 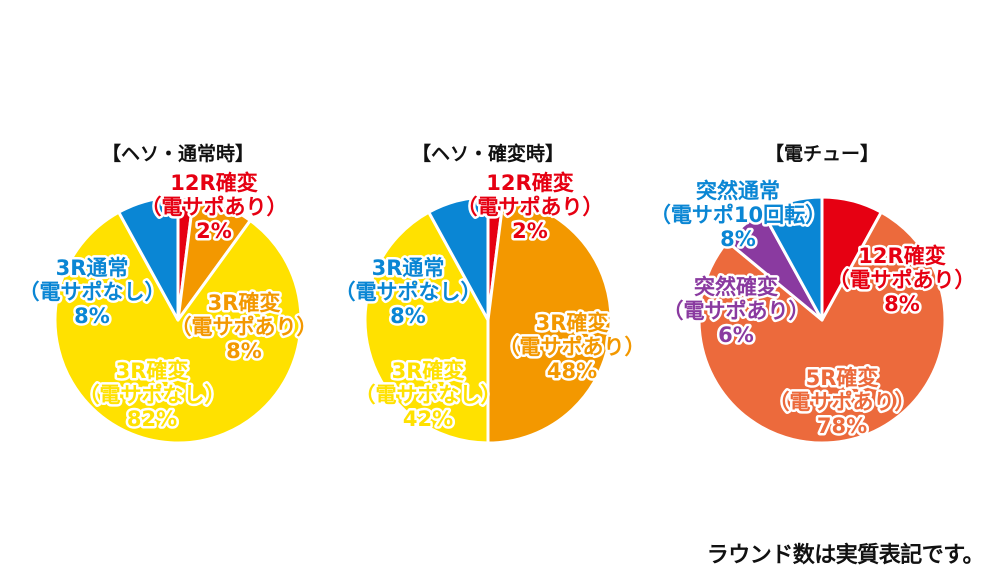 I want to click on slice-label-2-4: 3R通常（電サポなし） 8%, so click(x=408, y=292).